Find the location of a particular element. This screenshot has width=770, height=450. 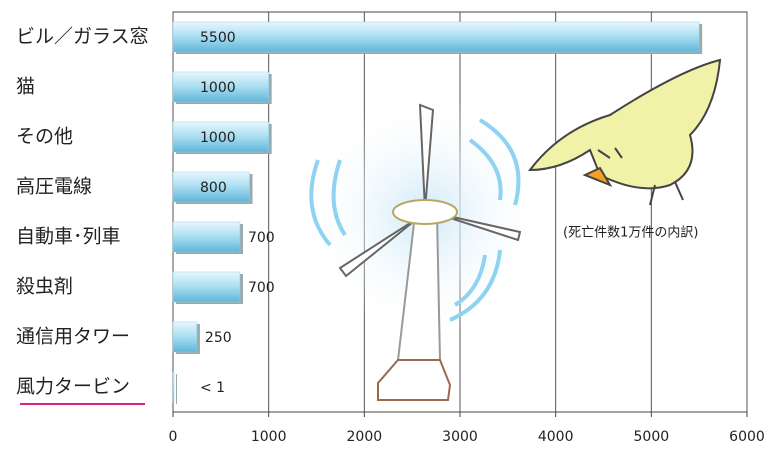

annotation: (死亡件数1万件の内訳) is located at coordinates (630, 233).